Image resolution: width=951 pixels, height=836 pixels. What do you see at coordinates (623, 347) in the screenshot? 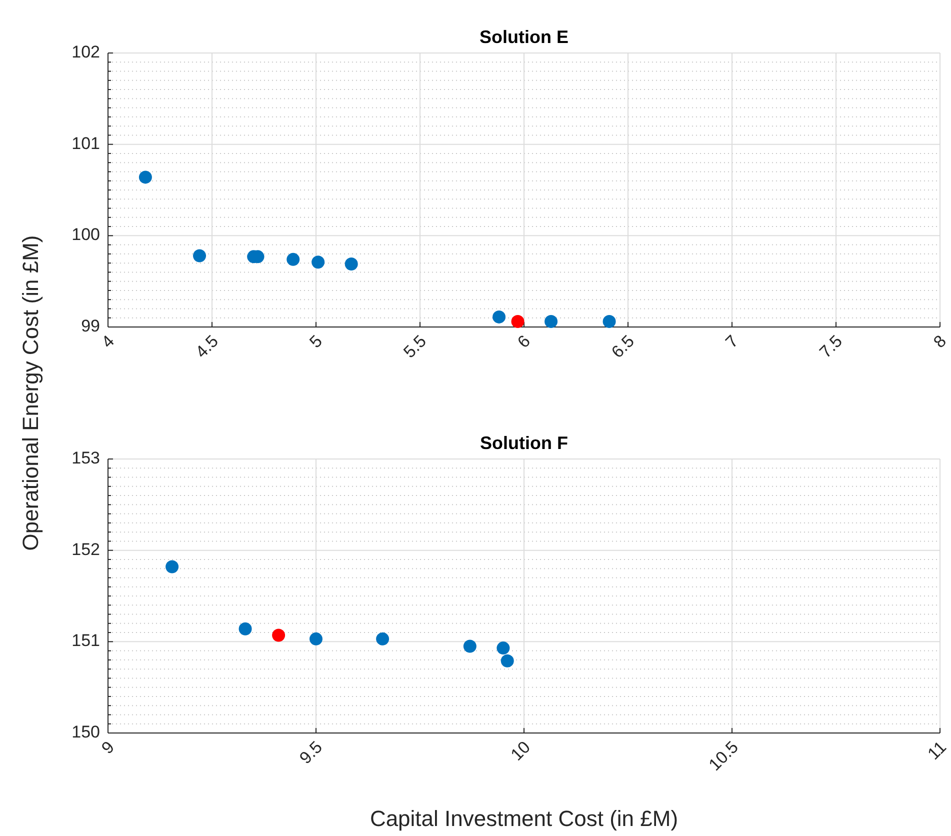
I see `x-tick-label: 6.5` at bounding box center [623, 347].